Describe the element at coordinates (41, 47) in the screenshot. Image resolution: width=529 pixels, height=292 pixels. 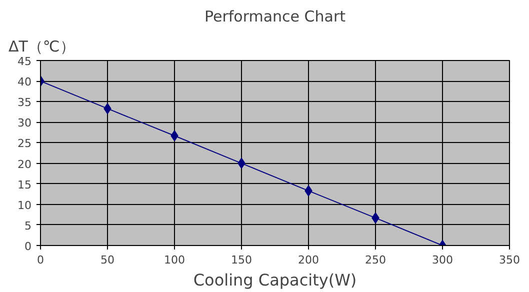
I see `y-axis-title: ΔT（℃）` at that location.